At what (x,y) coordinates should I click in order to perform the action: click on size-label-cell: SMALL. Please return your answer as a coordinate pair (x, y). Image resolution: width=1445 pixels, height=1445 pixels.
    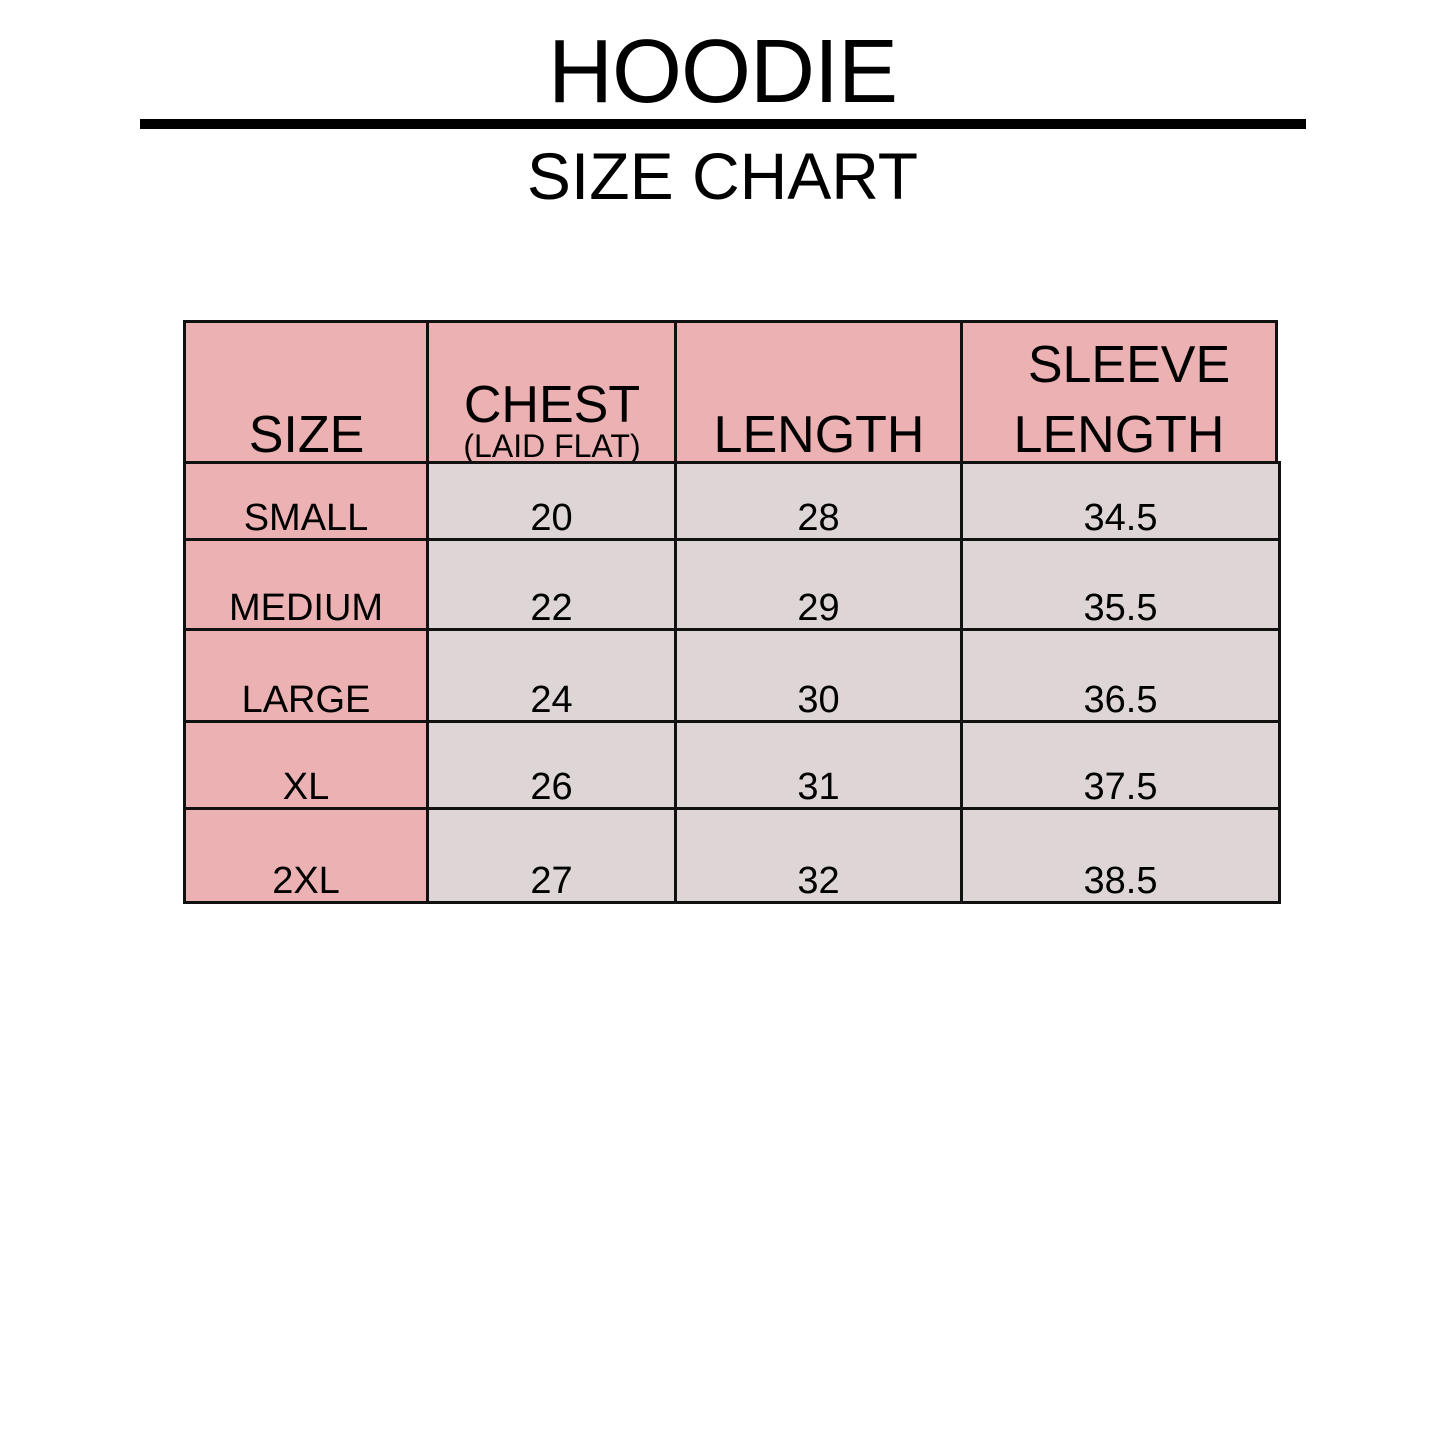
    Looking at the image, I should click on (306, 501).